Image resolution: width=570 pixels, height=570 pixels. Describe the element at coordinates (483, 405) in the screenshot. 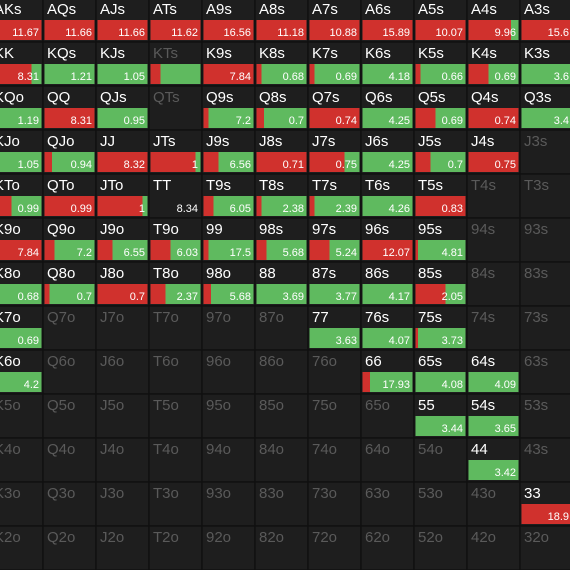

I see `hand-label: 54s` at that location.